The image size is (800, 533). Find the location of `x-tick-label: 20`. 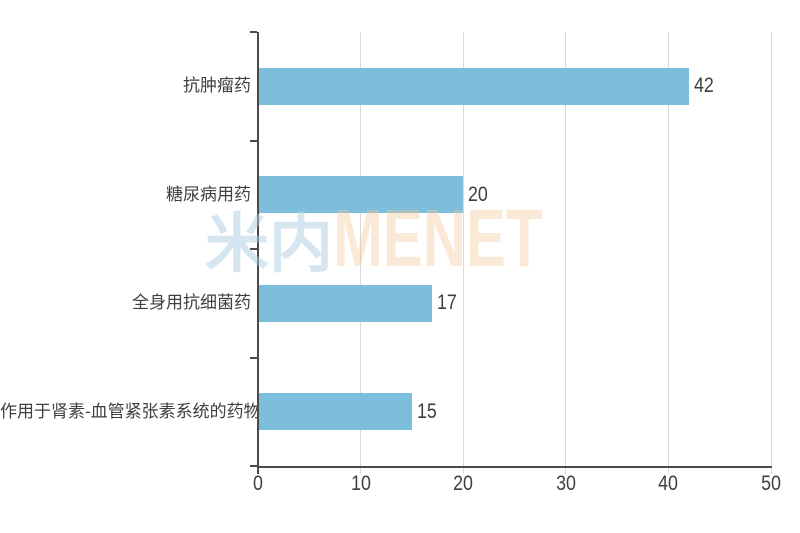

x-tick-label: 20 is located at coordinates (463, 483).